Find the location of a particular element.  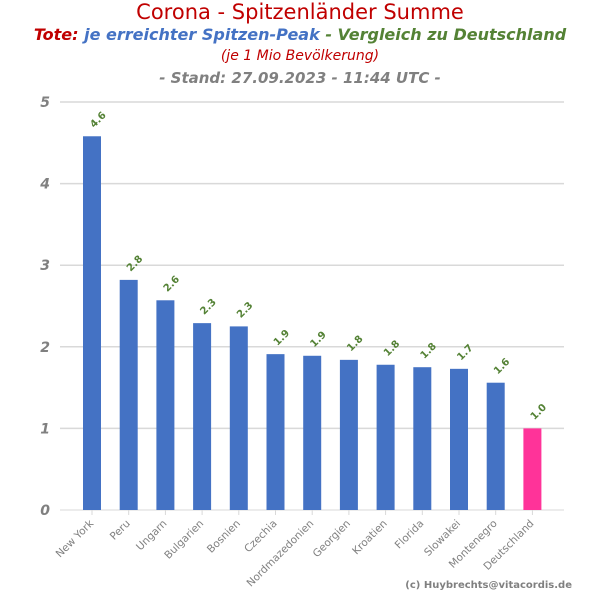

chart-date: - Stand: 27.09.2023 - 11:44 UTC - is located at coordinates (300, 78).